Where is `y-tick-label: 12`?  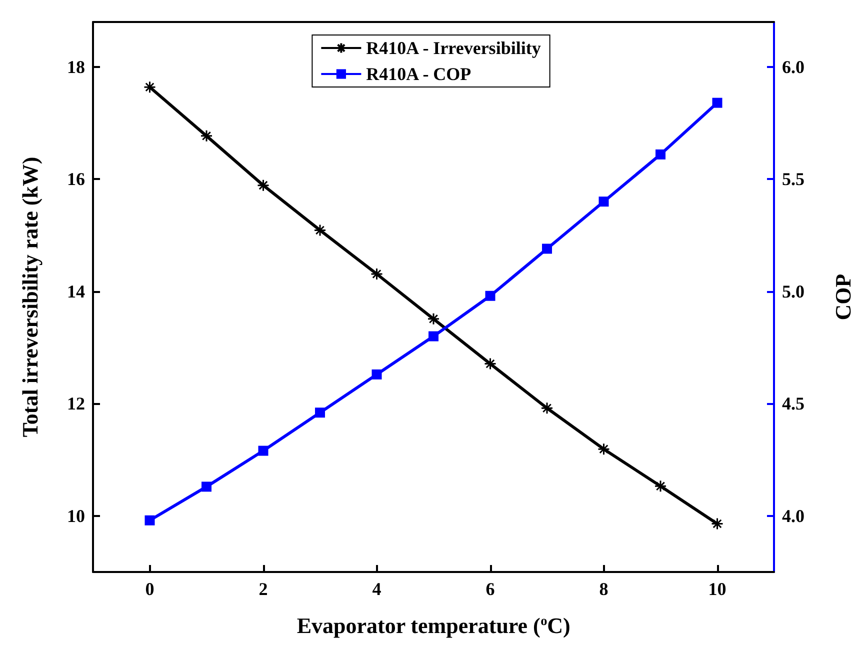 y-tick-label: 12 is located at coordinates (76, 404).